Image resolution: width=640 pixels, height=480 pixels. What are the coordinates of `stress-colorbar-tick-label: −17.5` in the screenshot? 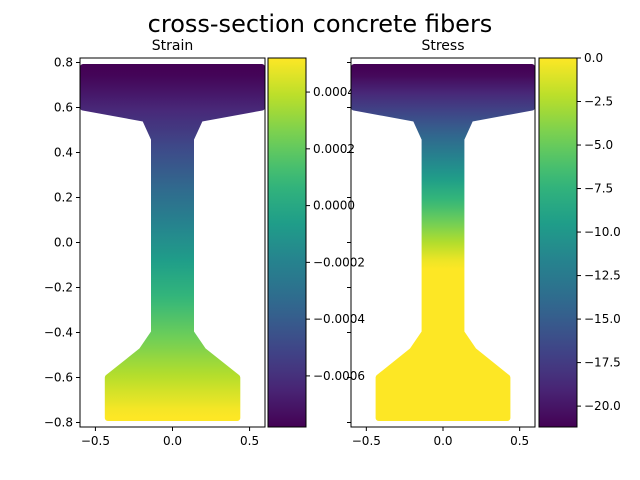 It's located at (602, 363).